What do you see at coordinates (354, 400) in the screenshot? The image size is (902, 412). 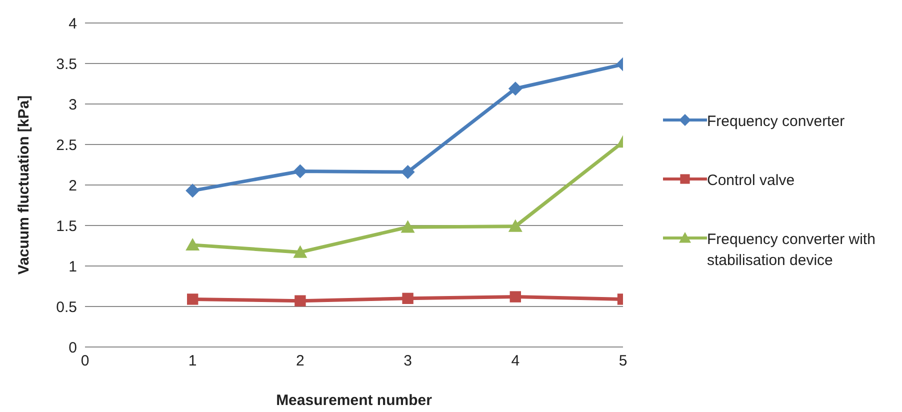 I see `x-axis-title: Measurement number` at bounding box center [354, 400].